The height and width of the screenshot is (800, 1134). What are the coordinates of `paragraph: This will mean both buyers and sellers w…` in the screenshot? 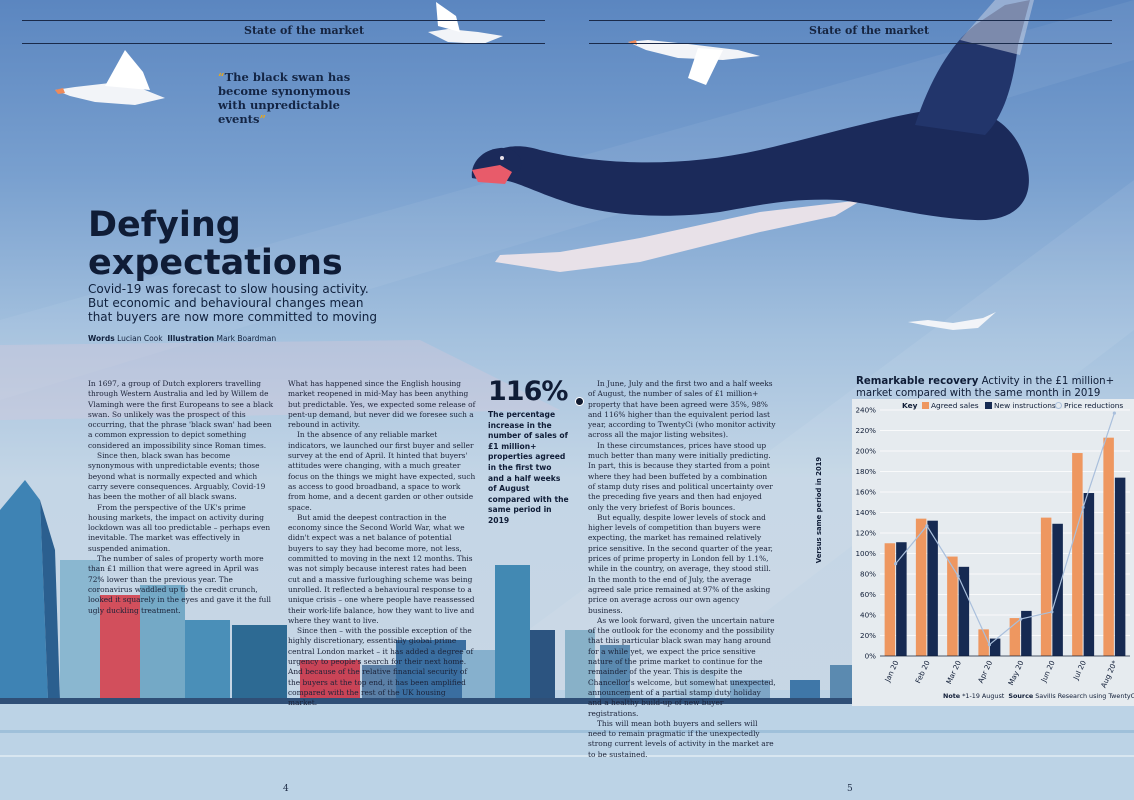 It's located at (681, 738).